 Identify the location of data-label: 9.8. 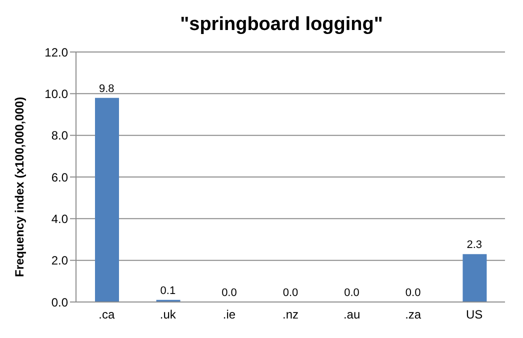
(106, 88).